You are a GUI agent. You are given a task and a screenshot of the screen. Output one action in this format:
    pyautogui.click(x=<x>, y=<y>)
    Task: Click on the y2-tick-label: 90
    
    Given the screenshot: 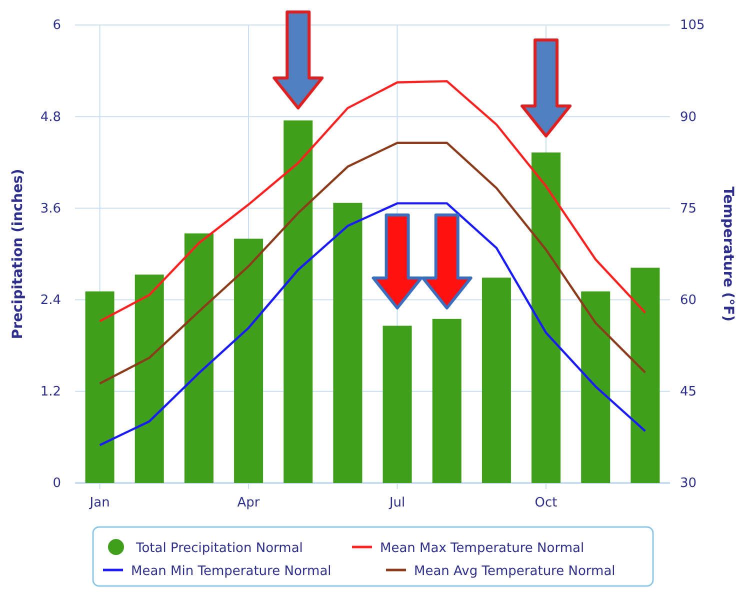 What is the action you would take?
    pyautogui.click(x=688, y=117)
    